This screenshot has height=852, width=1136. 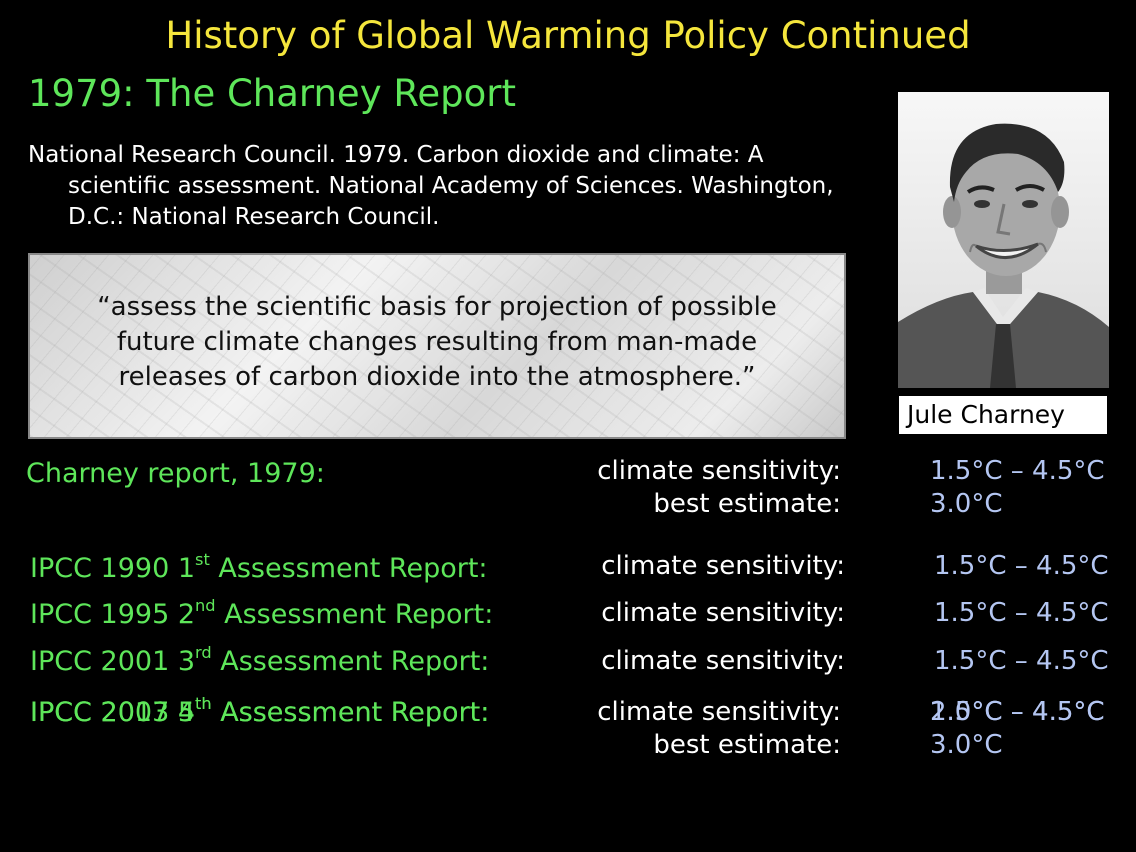 What do you see at coordinates (175, 473) in the screenshot?
I see `charney-label: Charney report, 1979:` at bounding box center [175, 473].